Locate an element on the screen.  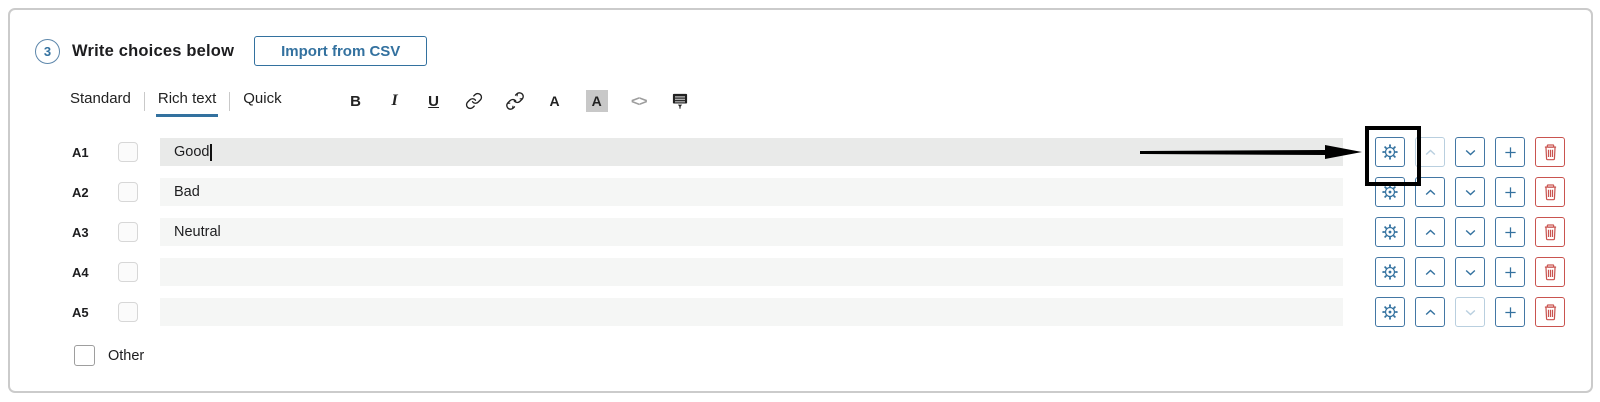
choice-row-a1: A1 Good is located at coordinates (818, 156).